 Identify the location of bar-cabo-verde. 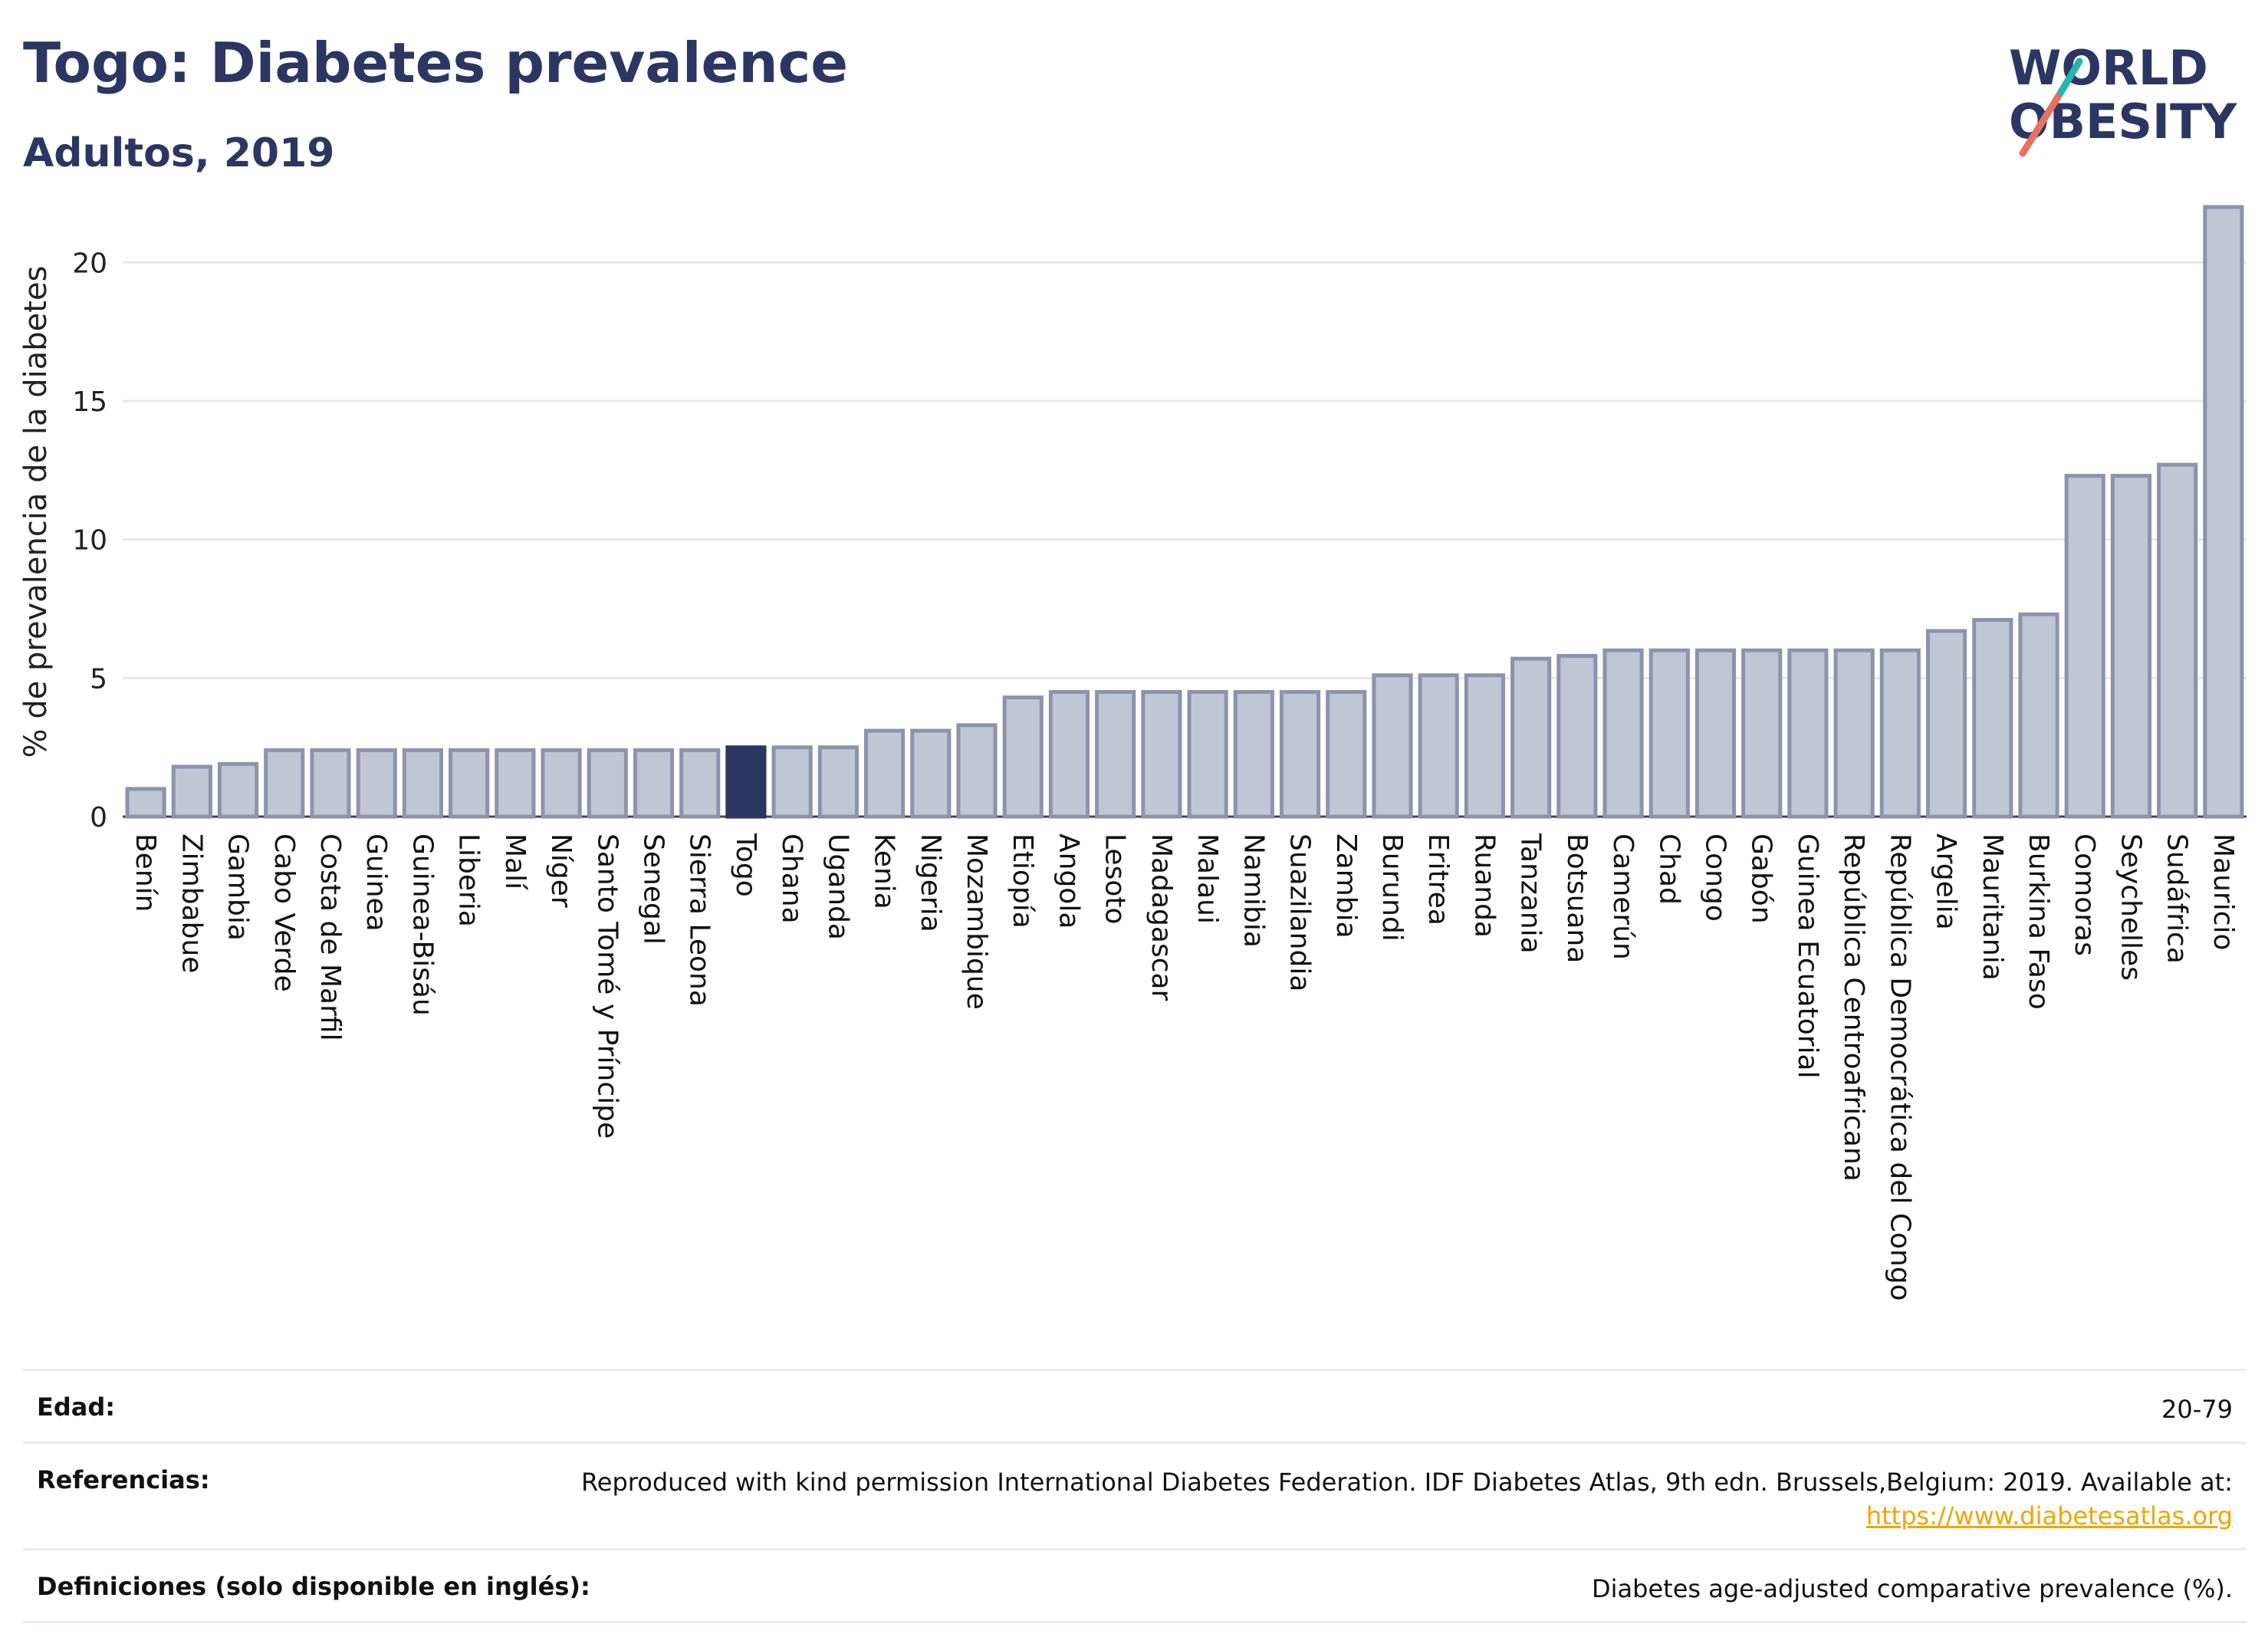
(284, 784).